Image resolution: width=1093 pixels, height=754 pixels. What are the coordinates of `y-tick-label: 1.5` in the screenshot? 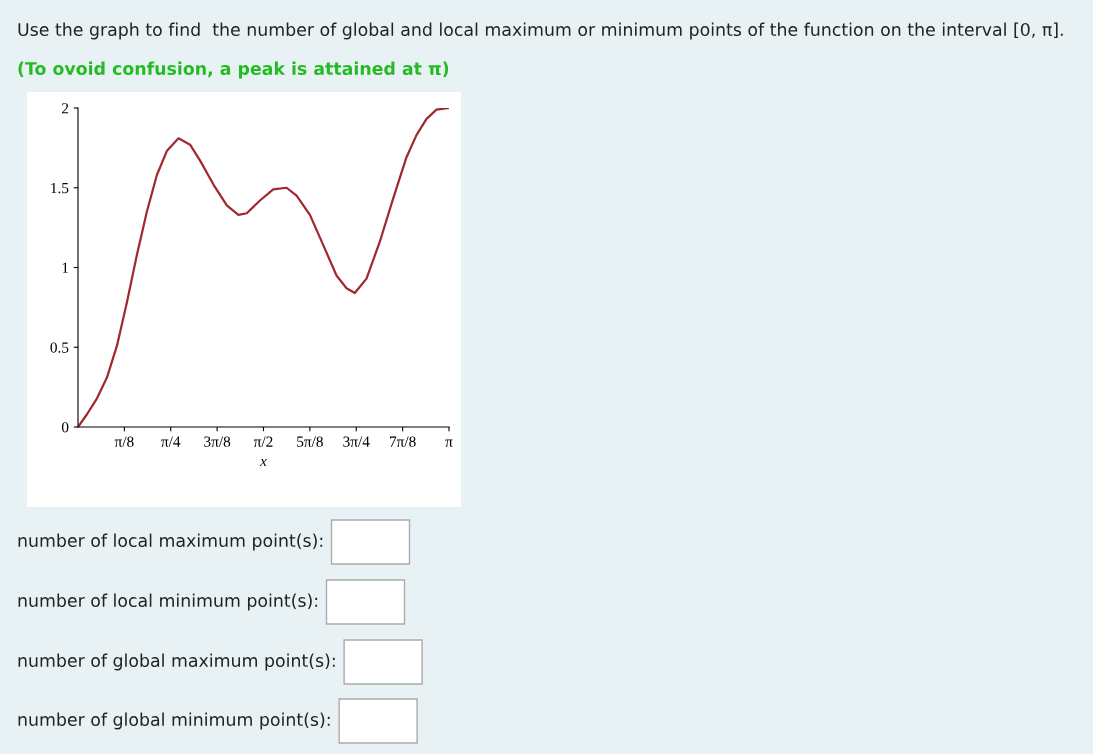 It's located at (60, 188).